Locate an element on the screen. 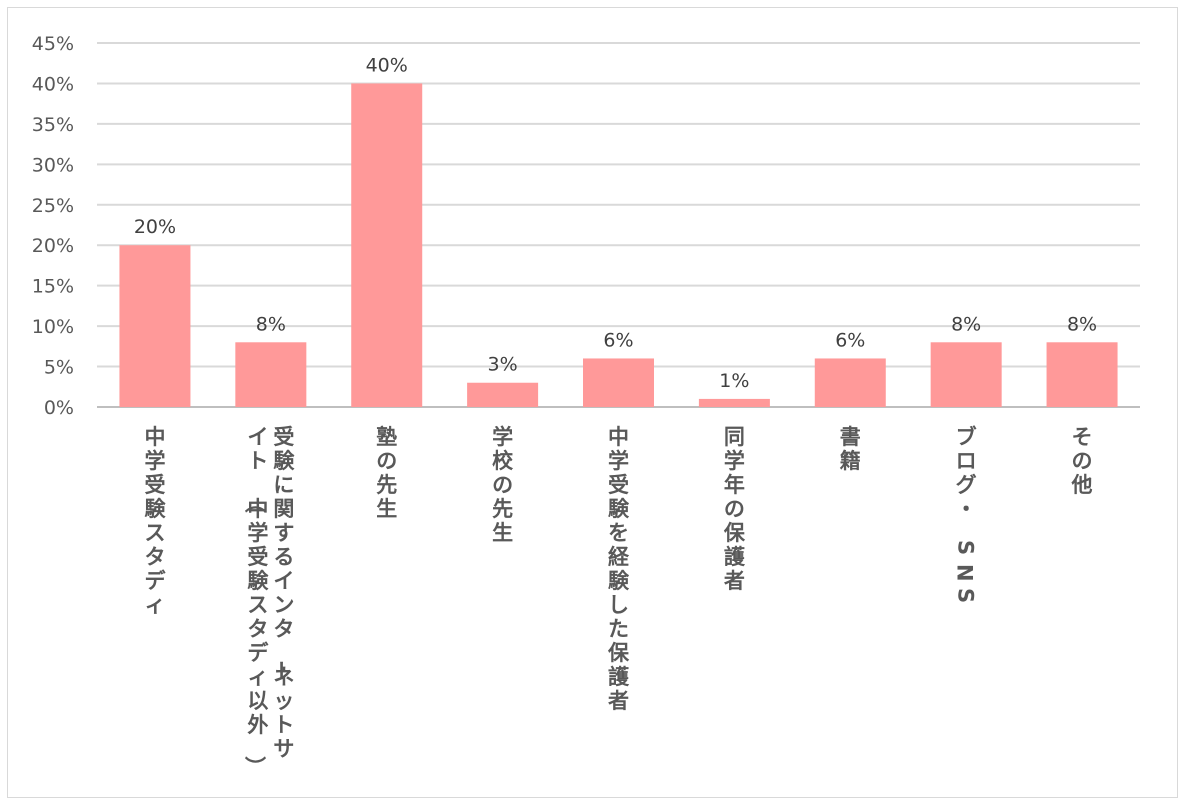 The width and height of the screenshot is (1187, 807). y-tick-label: 15% is located at coordinates (53, 287).